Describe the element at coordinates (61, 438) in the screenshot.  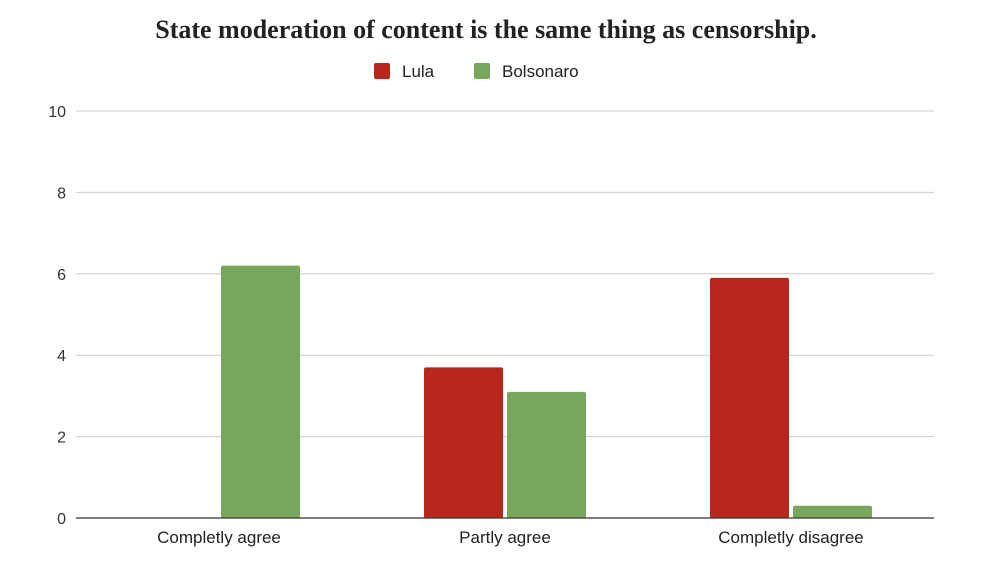
I see `y-tick-label-2: 2` at that location.